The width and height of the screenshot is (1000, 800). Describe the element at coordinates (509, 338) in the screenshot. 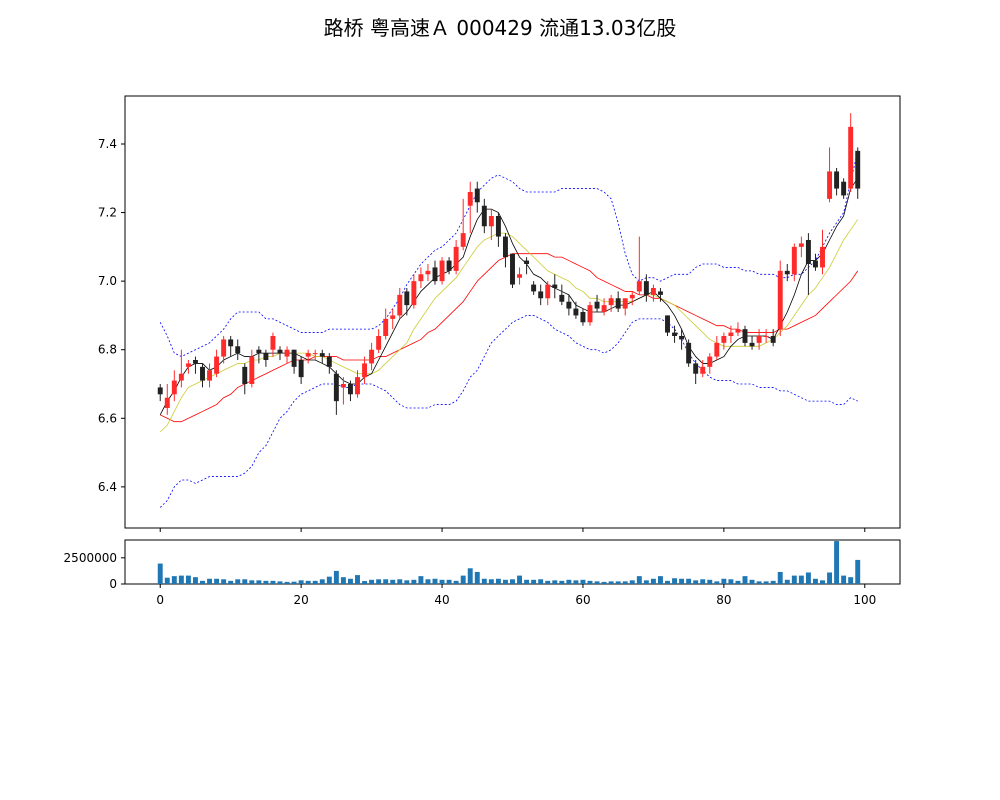

I see `ma20-line` at that location.